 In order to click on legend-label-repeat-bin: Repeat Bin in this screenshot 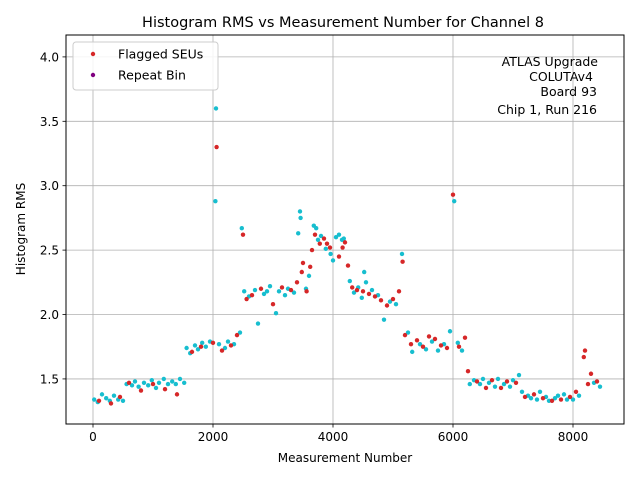, I will do `click(152, 75)`.